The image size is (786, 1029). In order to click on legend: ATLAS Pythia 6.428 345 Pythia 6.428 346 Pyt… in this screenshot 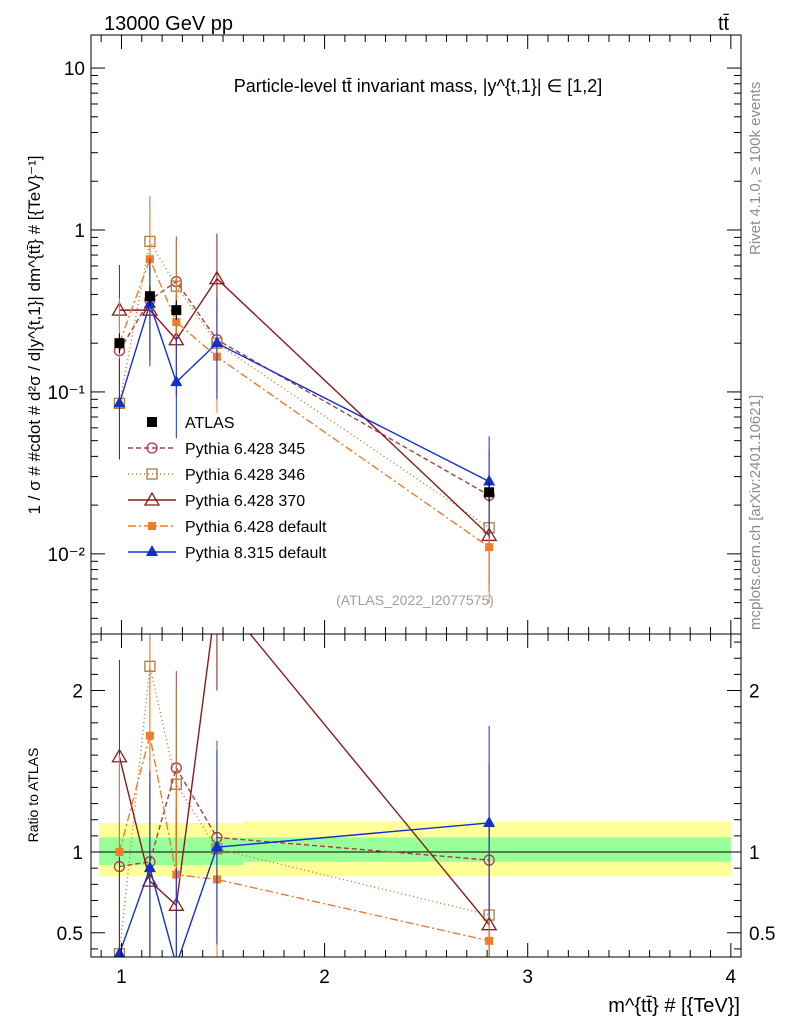, I will do `click(227, 488)`.